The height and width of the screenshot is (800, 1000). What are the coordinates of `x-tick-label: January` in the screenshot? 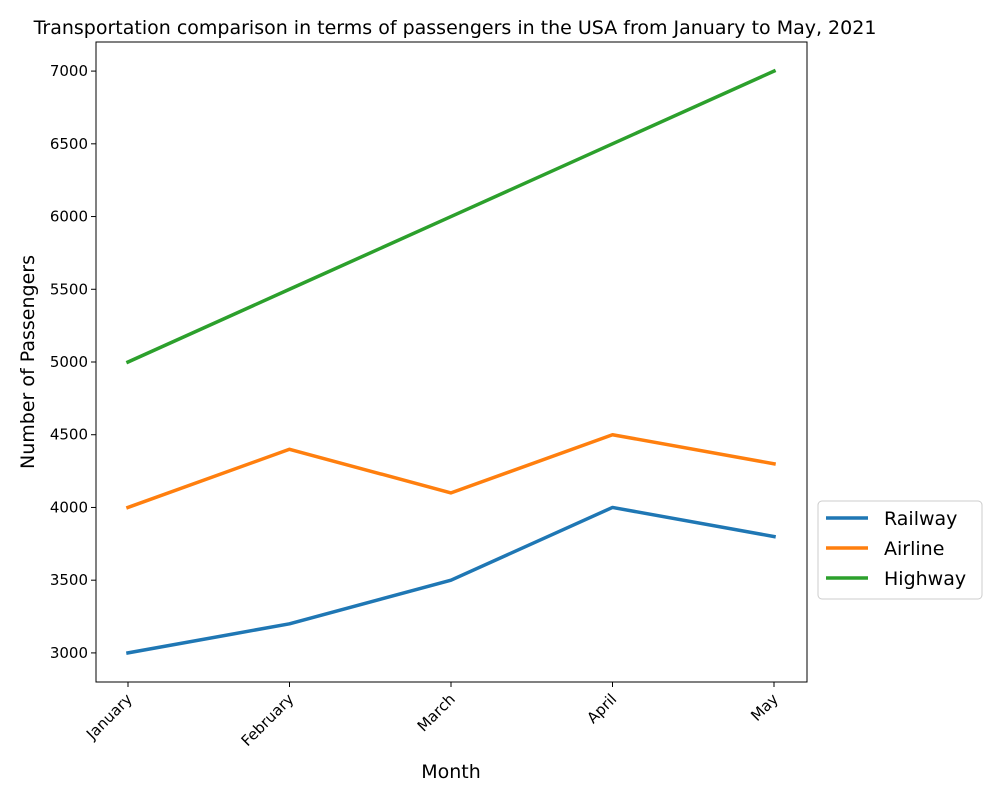 It's located at (109, 717).